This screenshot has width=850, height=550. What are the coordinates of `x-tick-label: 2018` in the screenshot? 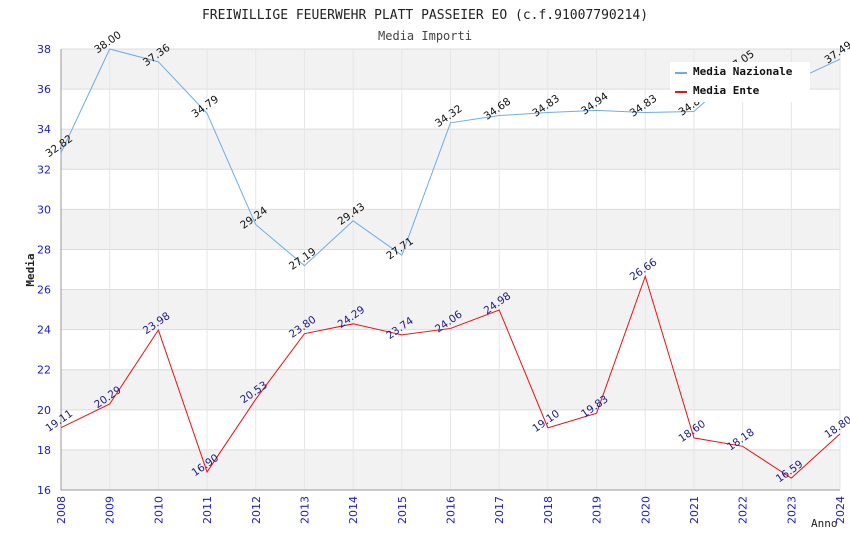 It's located at (548, 510).